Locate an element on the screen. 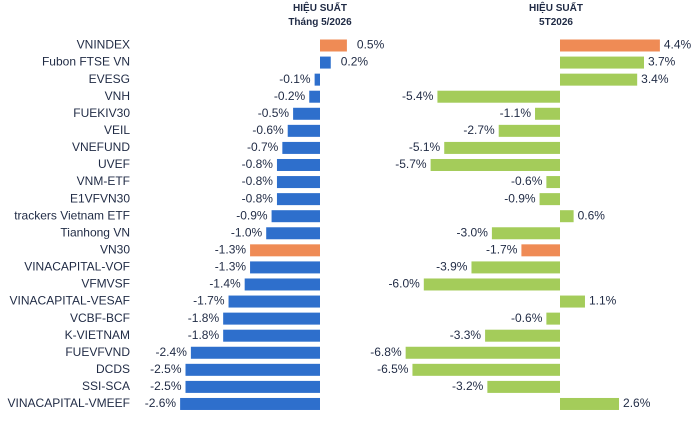 Image resolution: width=700 pixels, height=432 pixels. category-label: VINACAPITAL-VESAF is located at coordinates (70, 301).